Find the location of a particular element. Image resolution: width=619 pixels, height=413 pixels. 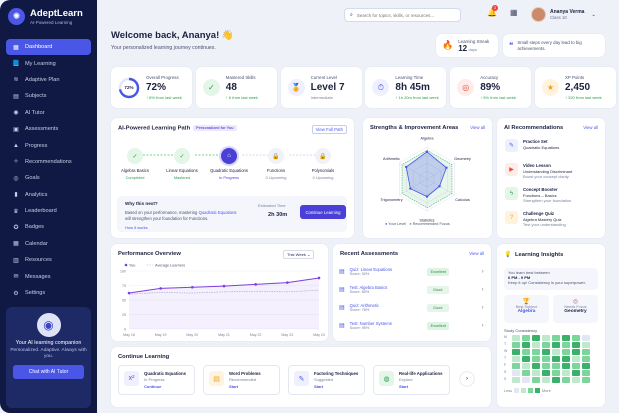

assess-view-all-link: View all is located at coordinates (476, 253).